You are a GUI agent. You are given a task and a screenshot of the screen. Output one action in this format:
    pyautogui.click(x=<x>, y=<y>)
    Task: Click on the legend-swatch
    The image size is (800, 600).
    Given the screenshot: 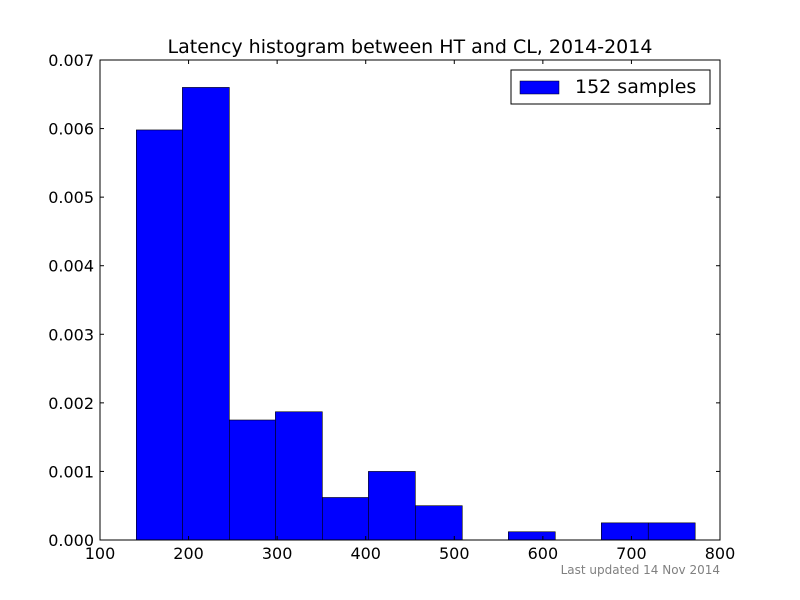 What is the action you would take?
    pyautogui.click(x=539, y=87)
    